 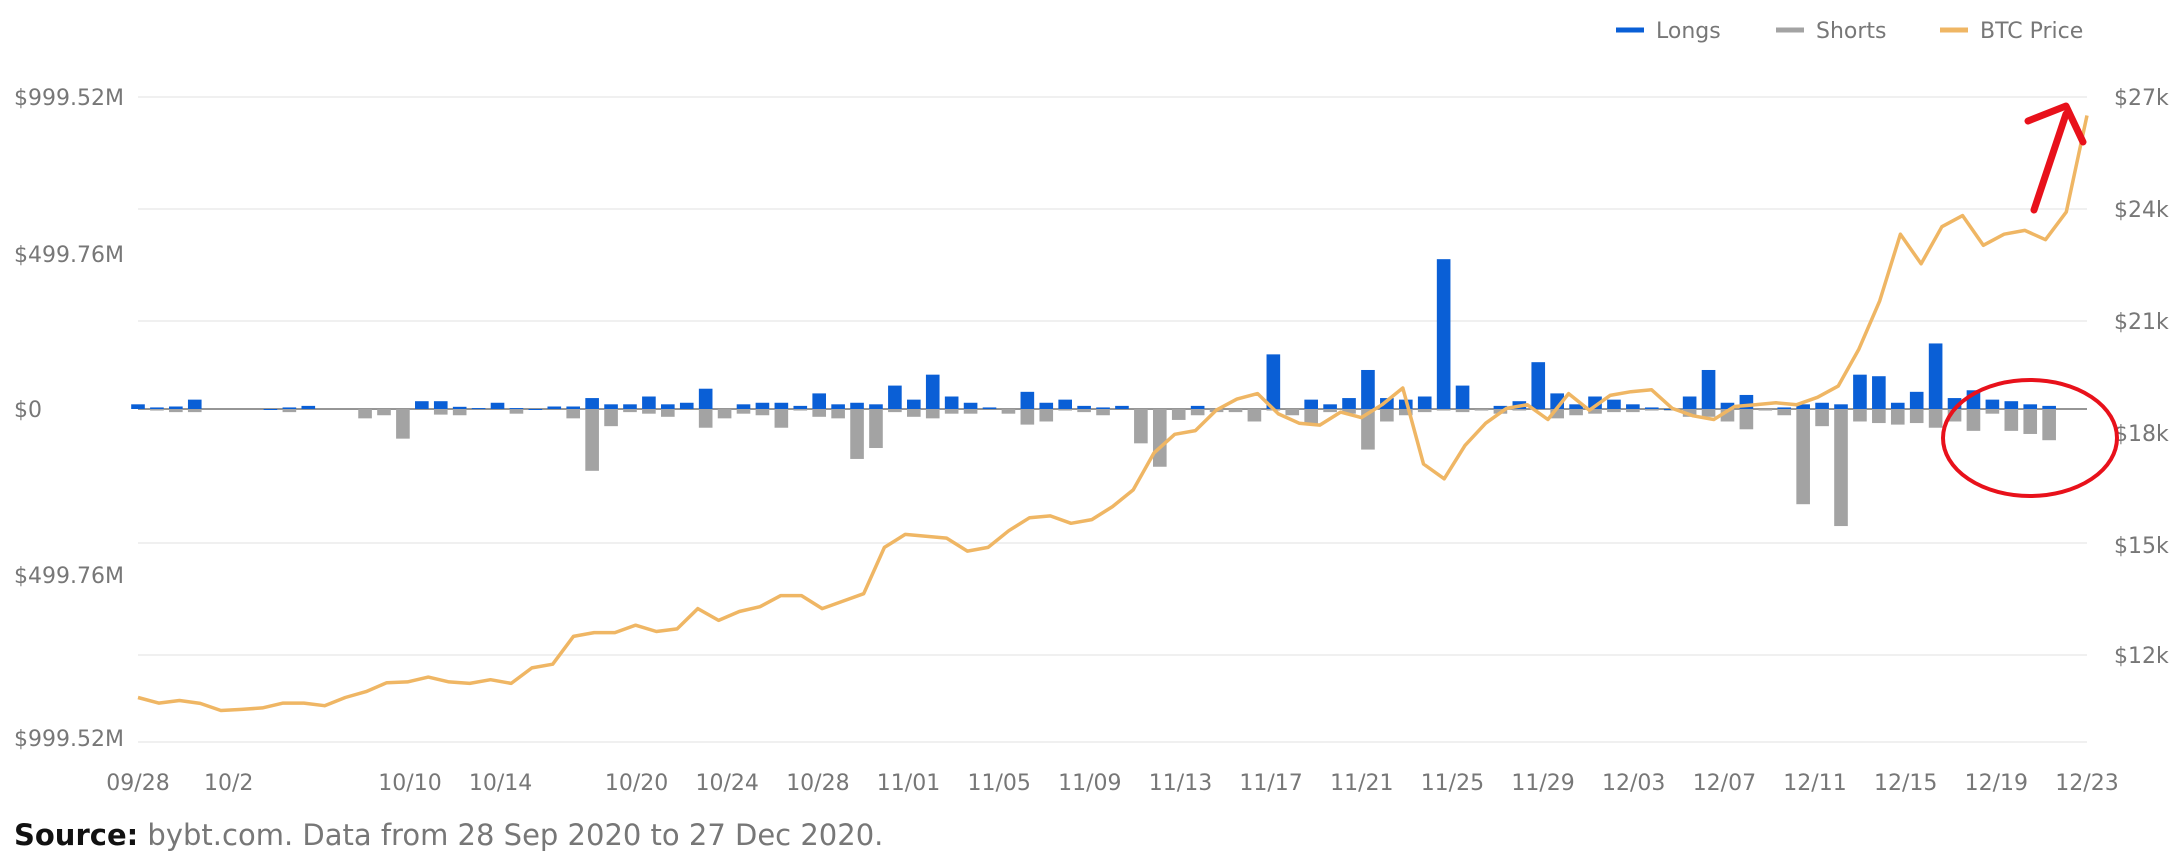 What do you see at coordinates (228, 783) in the screenshot?
I see `x-tick-label: 10/2` at bounding box center [228, 783].